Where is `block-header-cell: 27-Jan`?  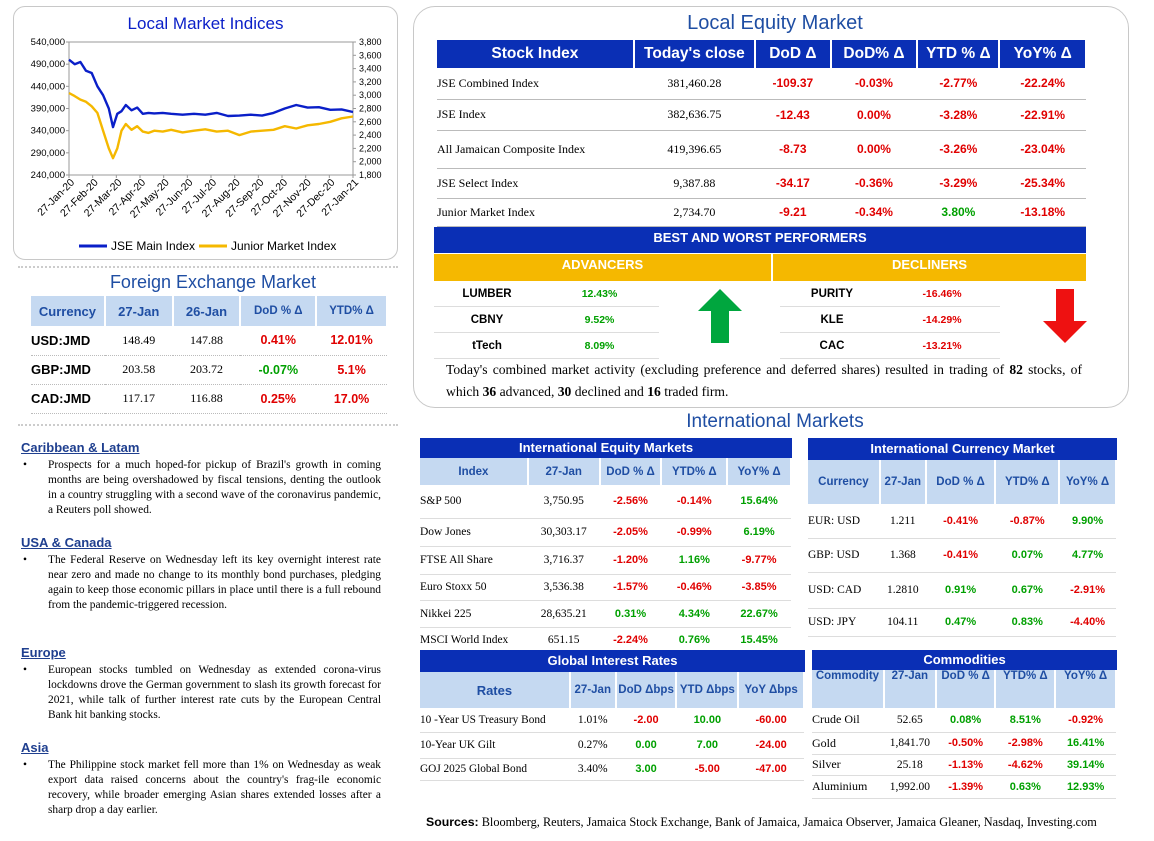
block-header-cell: 27-Jan is located at coordinates (593, 690).